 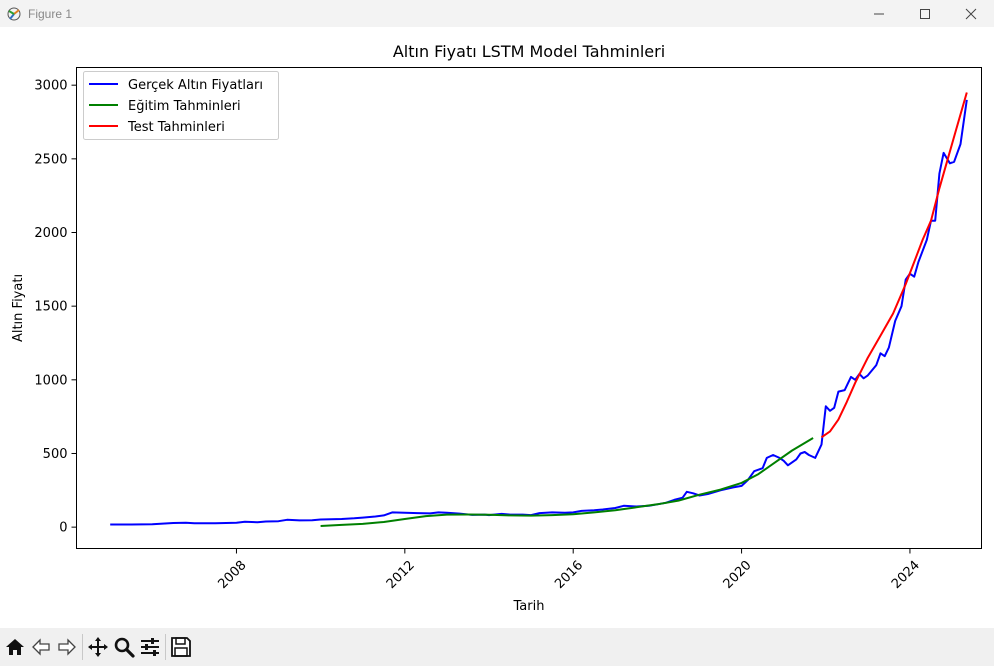 I want to click on y-tick-label: 1500, so click(x=50, y=307).